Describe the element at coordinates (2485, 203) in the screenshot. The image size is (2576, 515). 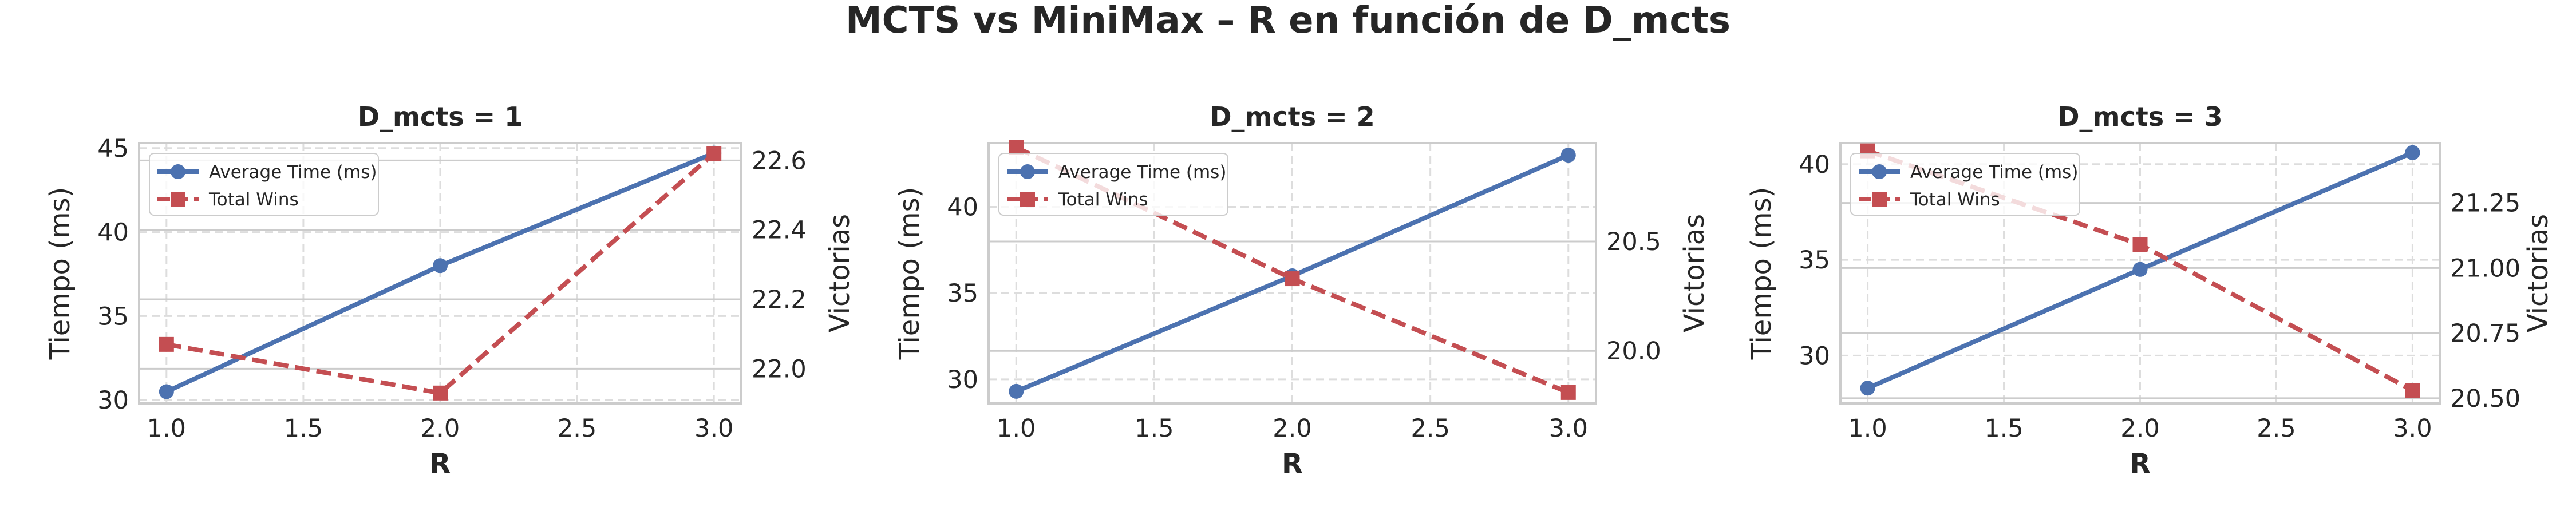
I see `y2-tick-label: 21.25` at that location.